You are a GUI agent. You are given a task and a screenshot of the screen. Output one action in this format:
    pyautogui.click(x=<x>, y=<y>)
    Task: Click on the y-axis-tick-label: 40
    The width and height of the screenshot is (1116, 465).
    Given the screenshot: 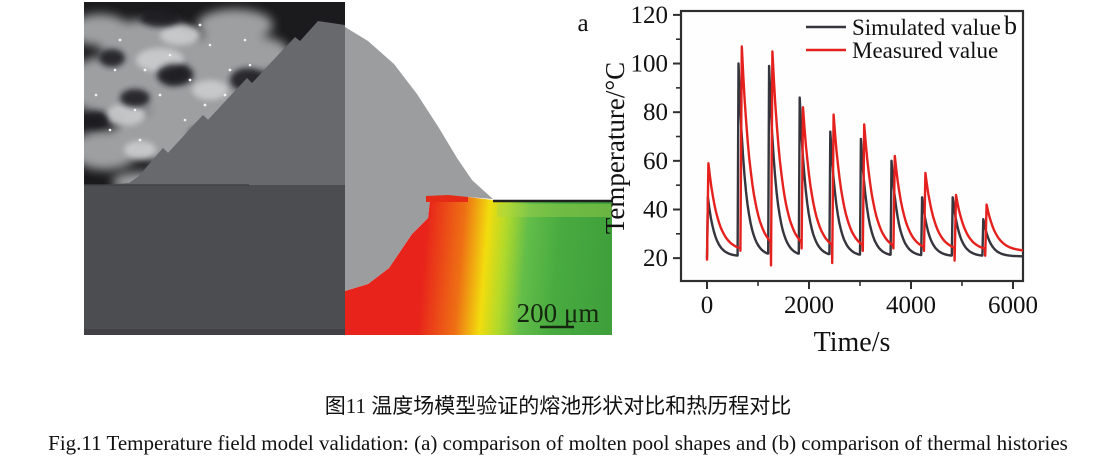 What is the action you would take?
    pyautogui.click(x=655, y=209)
    